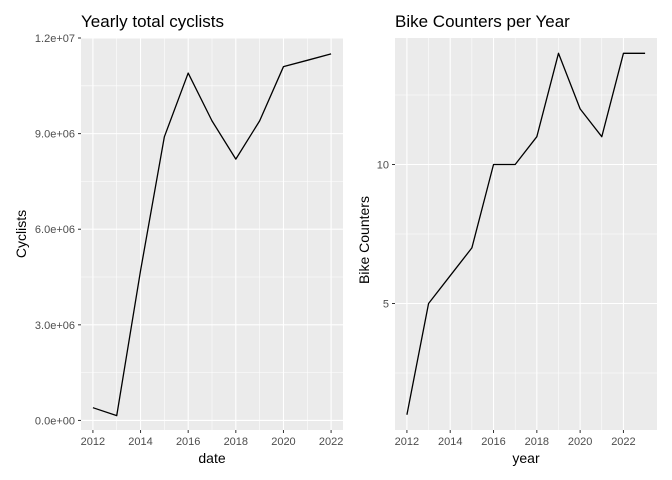 The height and width of the screenshot is (480, 672). Describe the element at coordinates (55, 421) in the screenshot. I see `y-tick-label: 0.0e+00` at that location.